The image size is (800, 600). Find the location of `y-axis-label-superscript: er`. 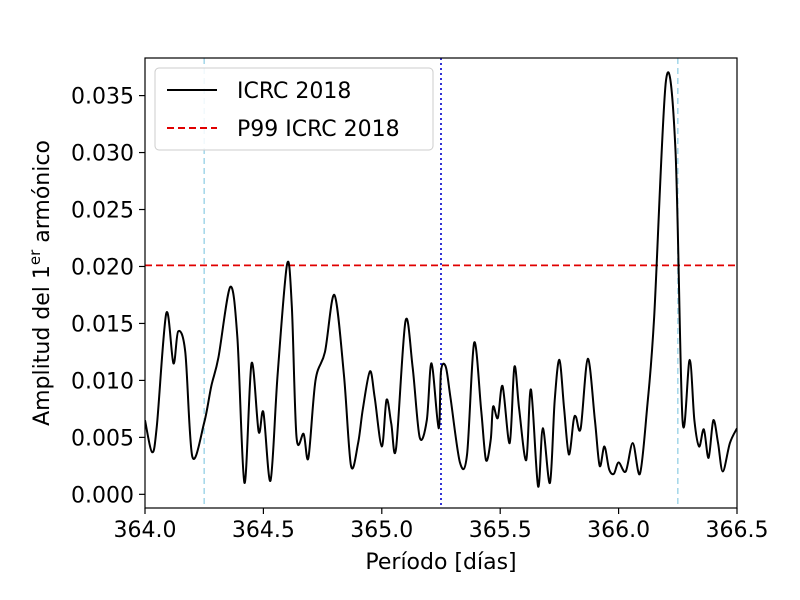

y-axis-label-superscript: er is located at coordinates (35, 257).